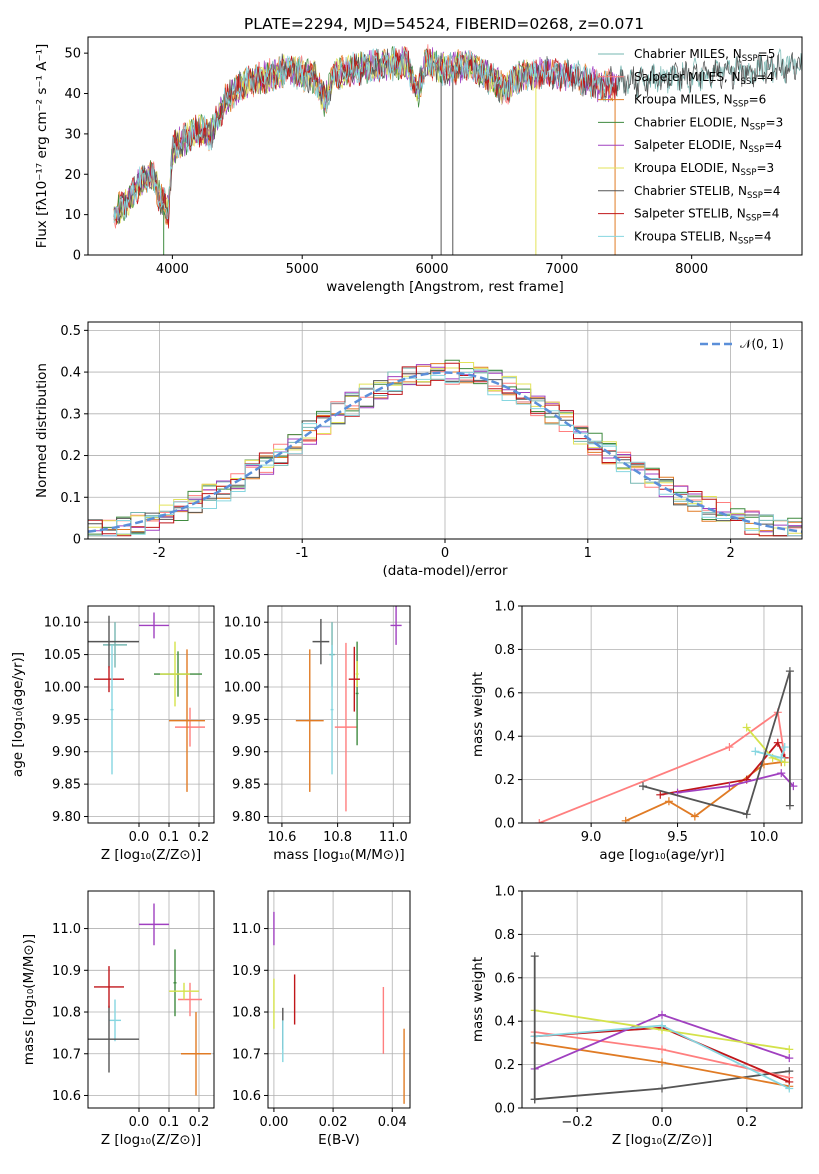  I want to click on normal-curve, so click(445, 452).